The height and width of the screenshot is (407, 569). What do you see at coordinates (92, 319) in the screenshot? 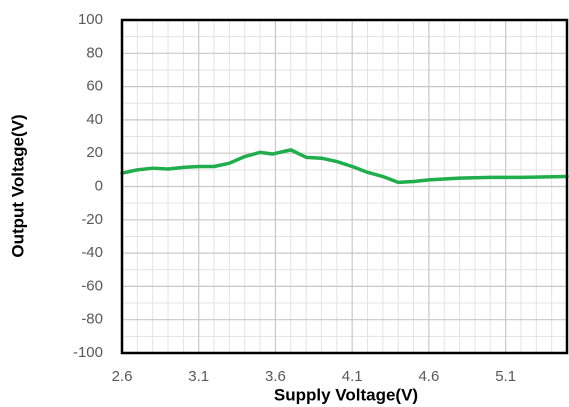
I see `y-tick-label: -80` at bounding box center [92, 319].